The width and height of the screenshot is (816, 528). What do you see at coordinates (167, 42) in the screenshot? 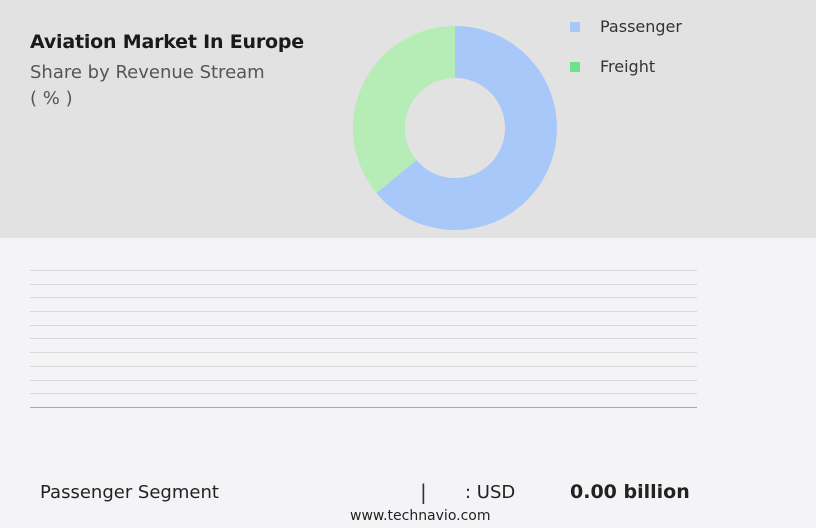
I see `chart-title: Aviation Market In Europe` at bounding box center [167, 42].